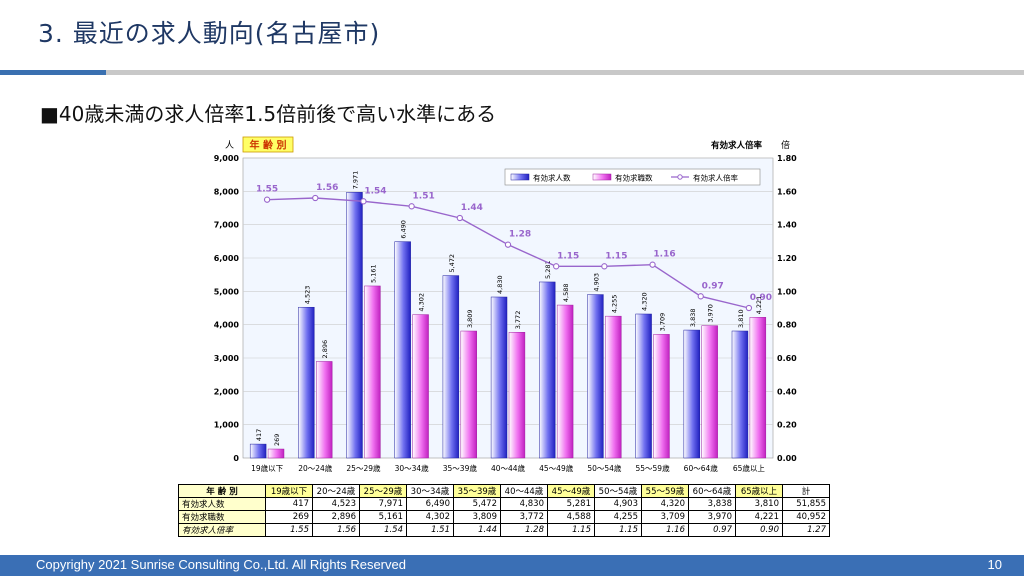 This screenshot has width=1024, height=576. Describe the element at coordinates (356, 180) in the screenshot. I see `bar-value-label: 7,971` at that location.